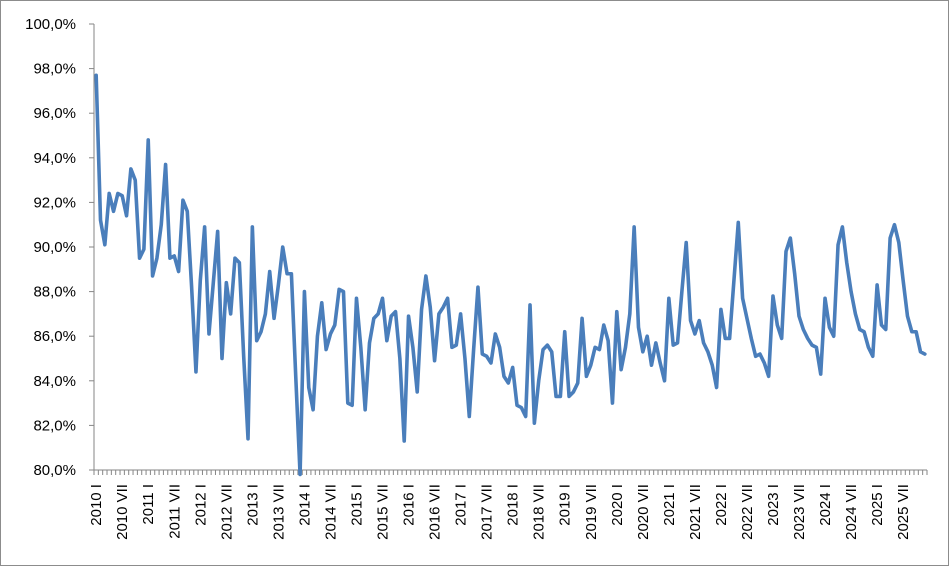  Describe the element at coordinates (799, 512) in the screenshot. I see `x-tick-label: 2023 VII` at that location.